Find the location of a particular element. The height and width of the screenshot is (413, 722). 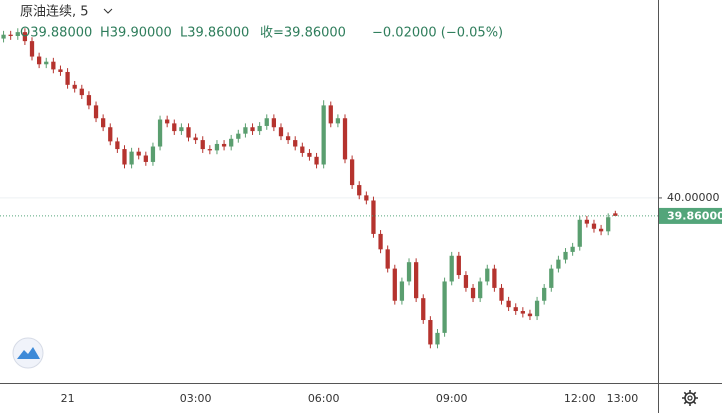

title-dropdown is located at coordinates (108, 11).